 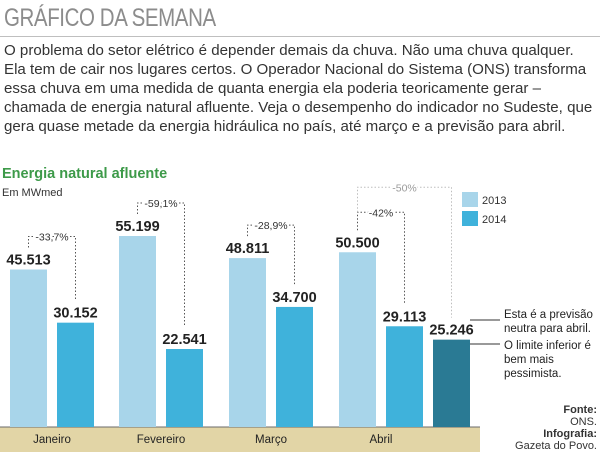 What do you see at coordinates (247, 342) in the screenshot?
I see `bar-2013-março` at bounding box center [247, 342].